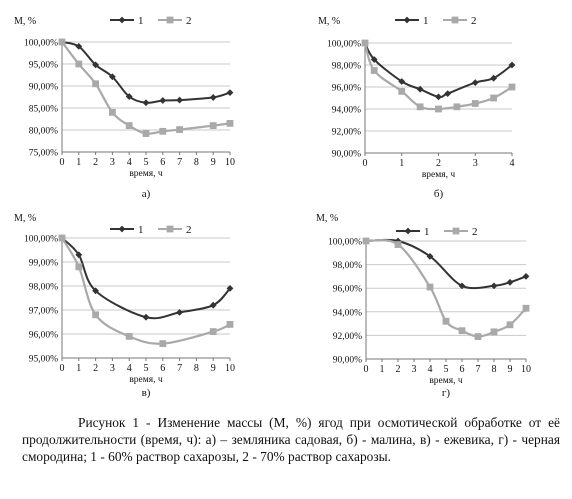  Describe the element at coordinates (43, 132) in the screenshot. I see `y-tick-label: 80,00%` at that location.